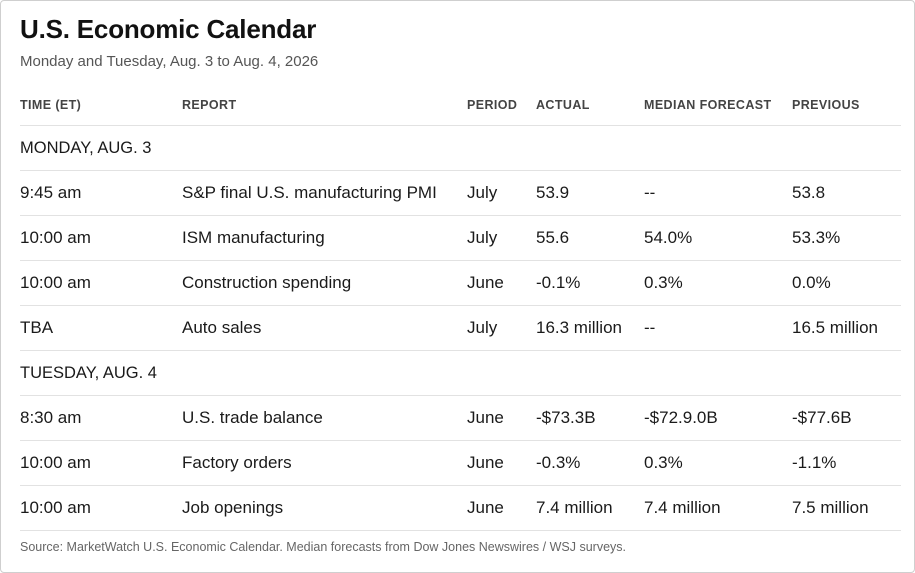 The image size is (915, 573). Describe the element at coordinates (846, 418) in the screenshot. I see `cell-previous: -$77.6B` at that location.